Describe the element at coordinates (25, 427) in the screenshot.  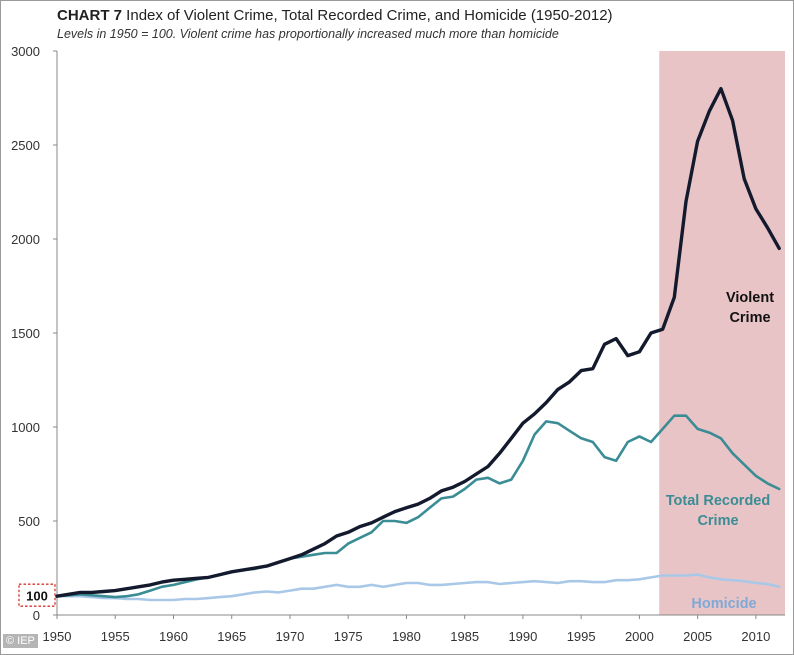
I see `y-tick-label: 1000` at that location.